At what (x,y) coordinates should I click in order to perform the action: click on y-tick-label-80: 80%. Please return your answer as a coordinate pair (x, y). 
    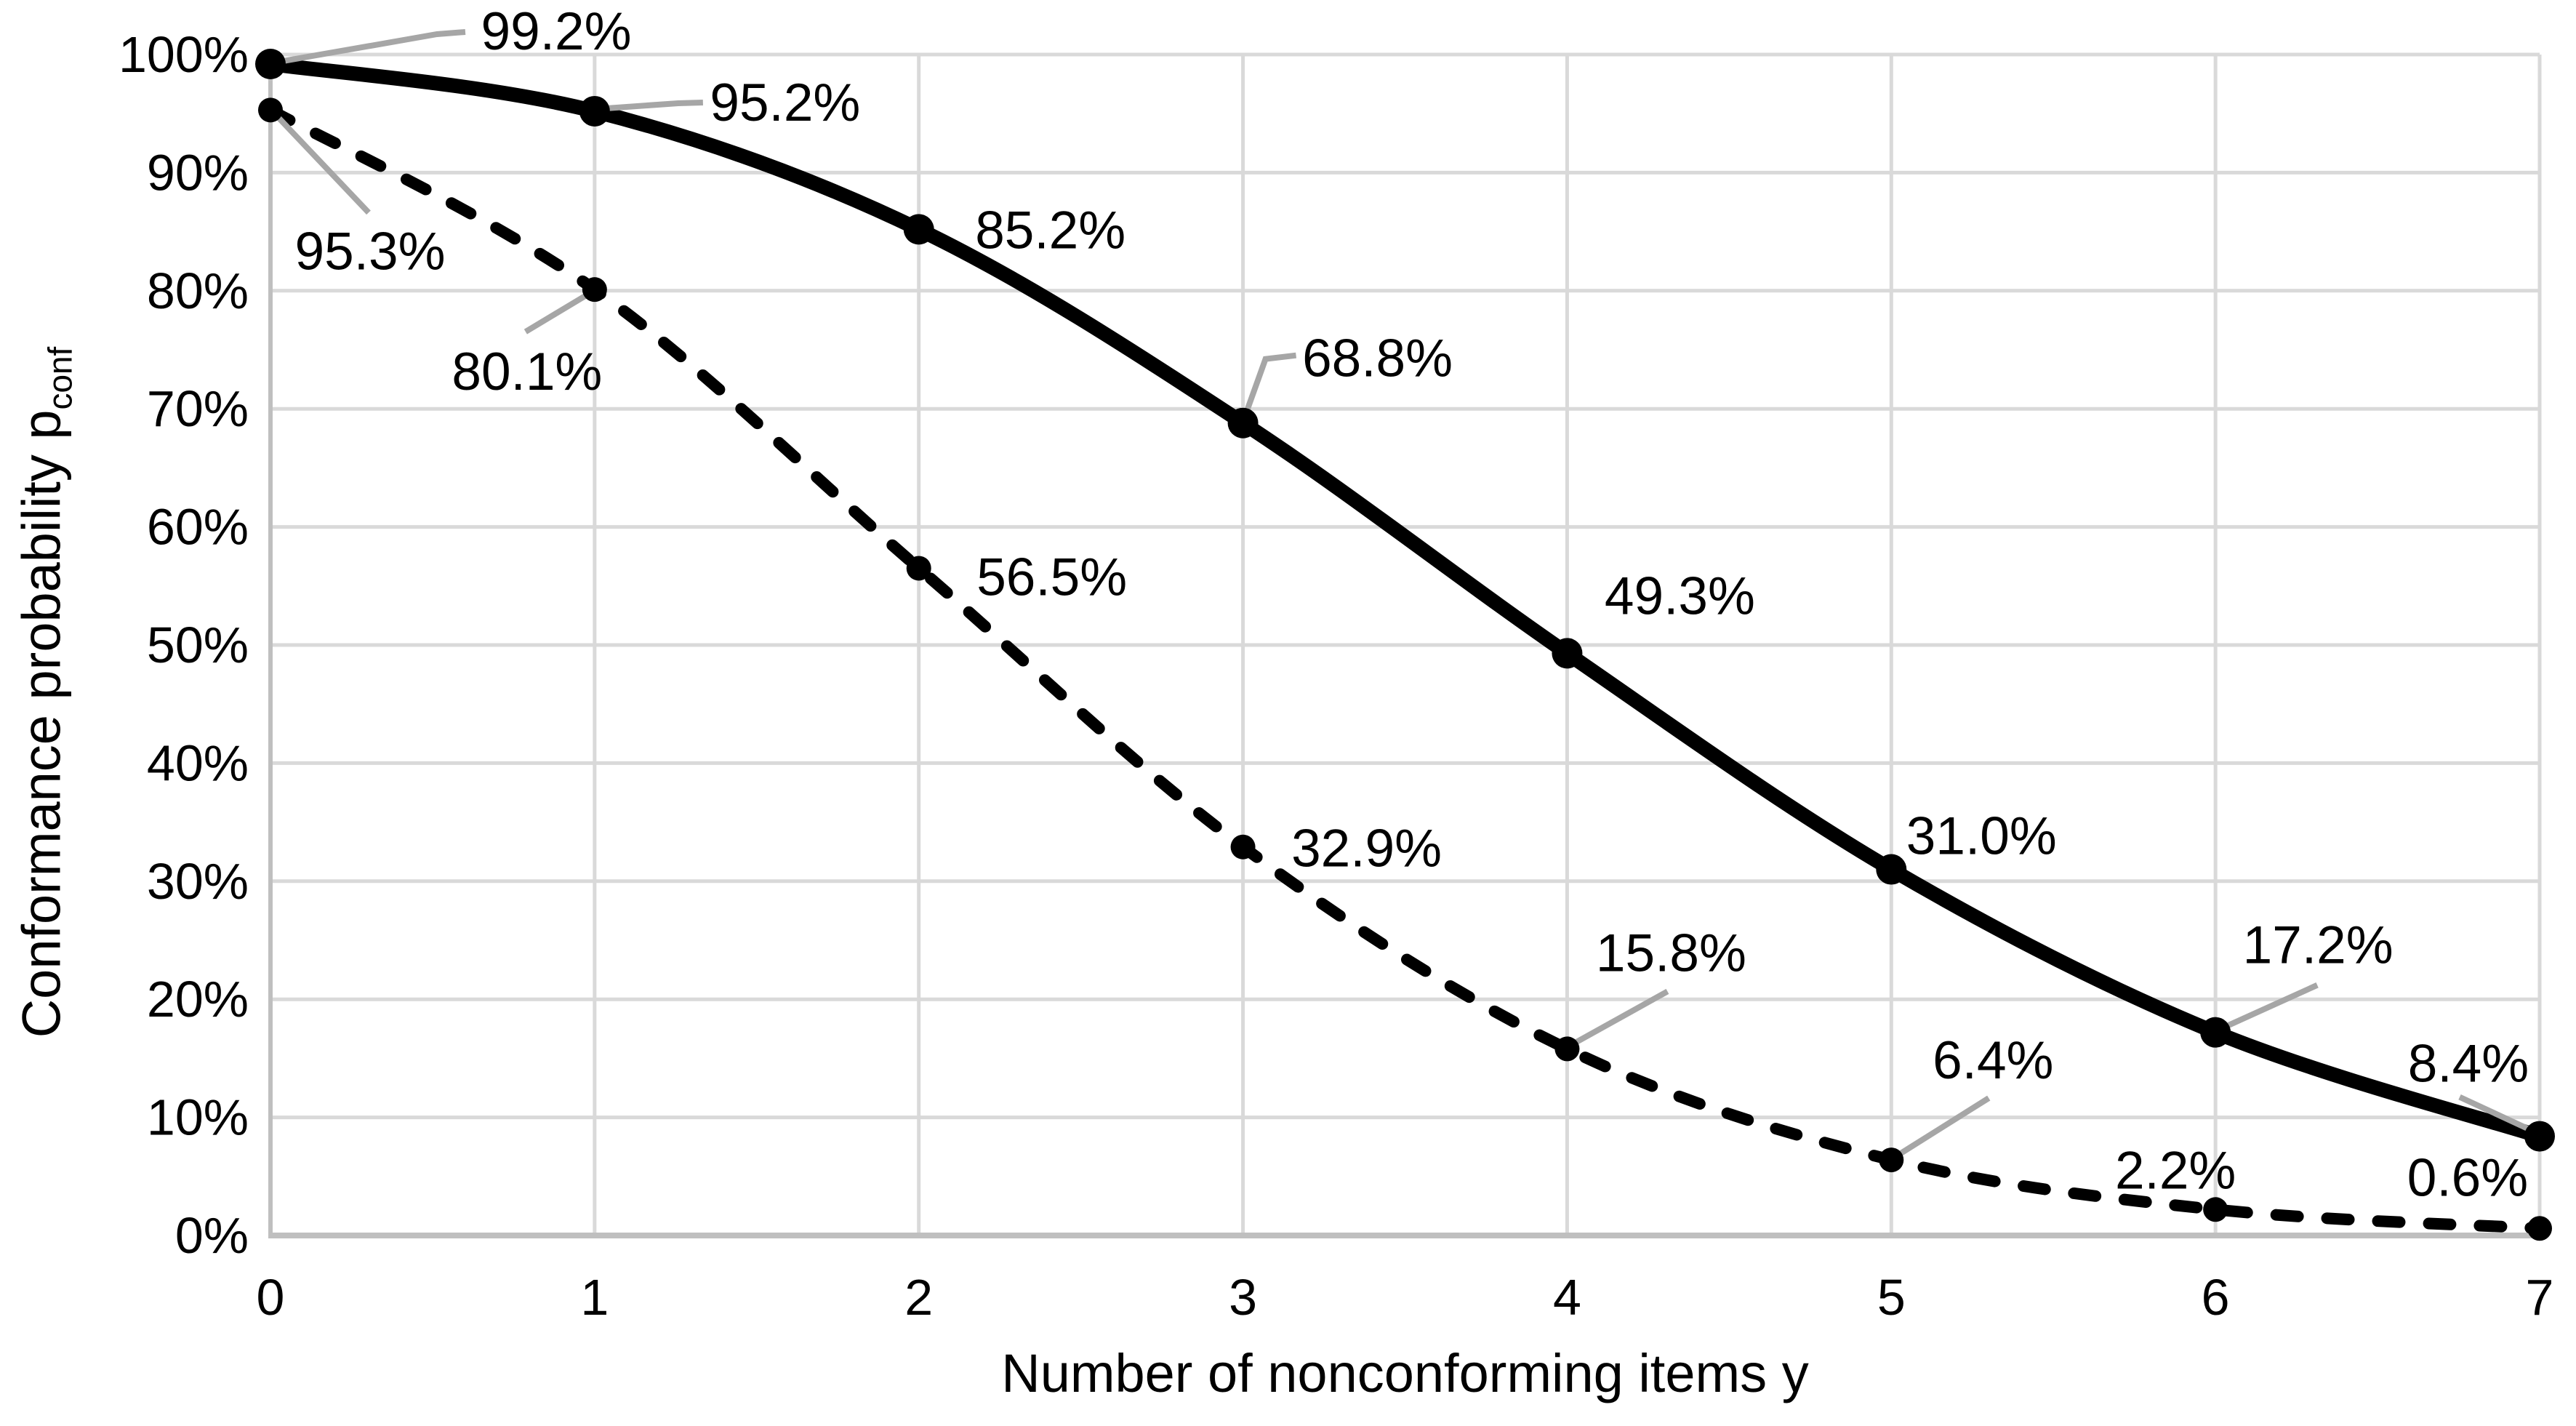
    Looking at the image, I should click on (198, 291).